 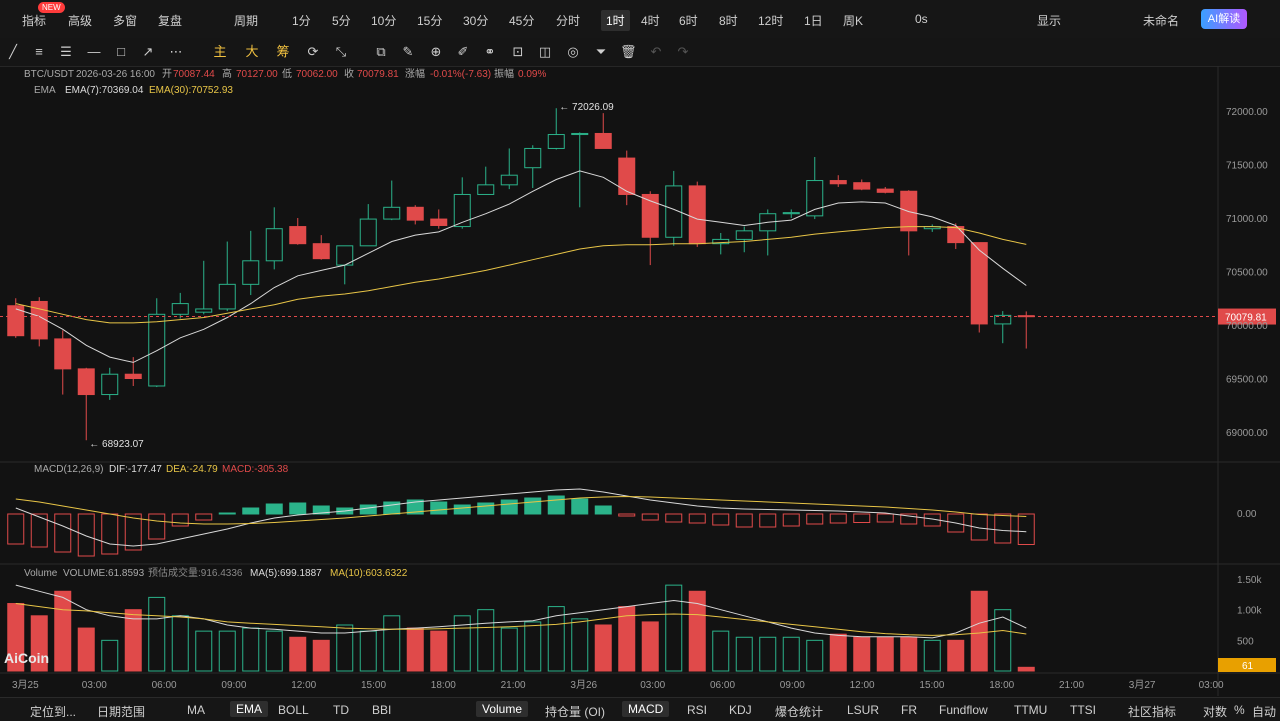 I want to click on topbar-item-2: 多窗, so click(x=125, y=21).